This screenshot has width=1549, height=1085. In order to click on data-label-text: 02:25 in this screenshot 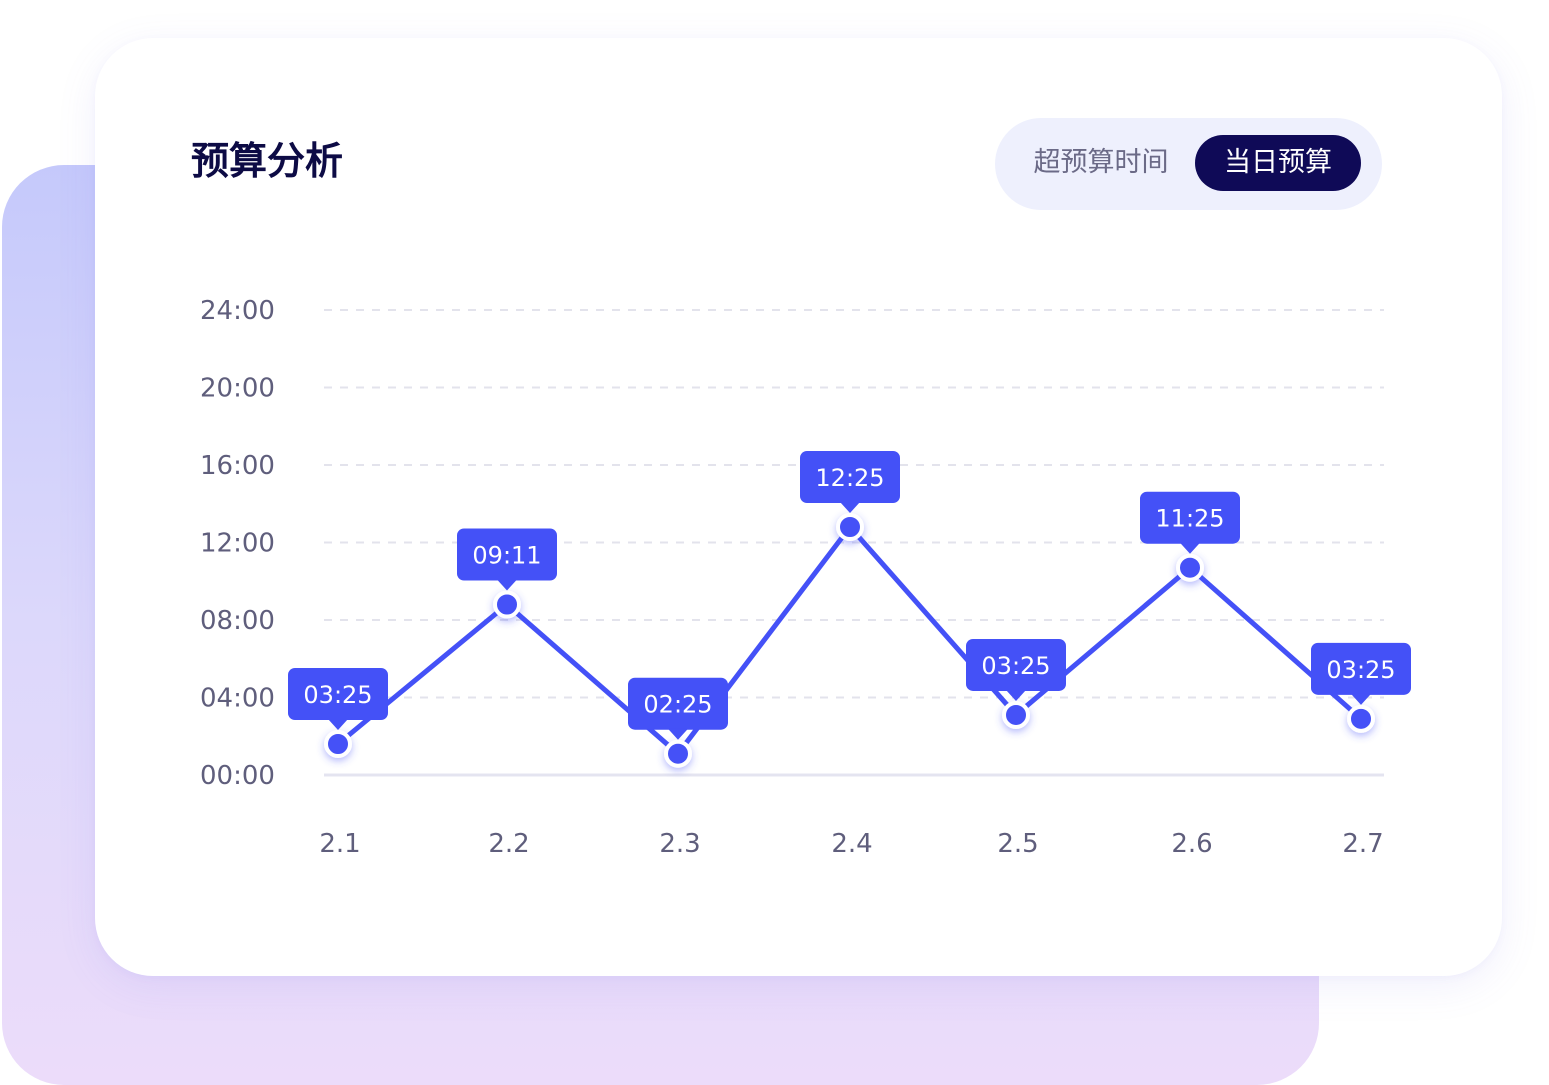, I will do `click(677, 705)`.